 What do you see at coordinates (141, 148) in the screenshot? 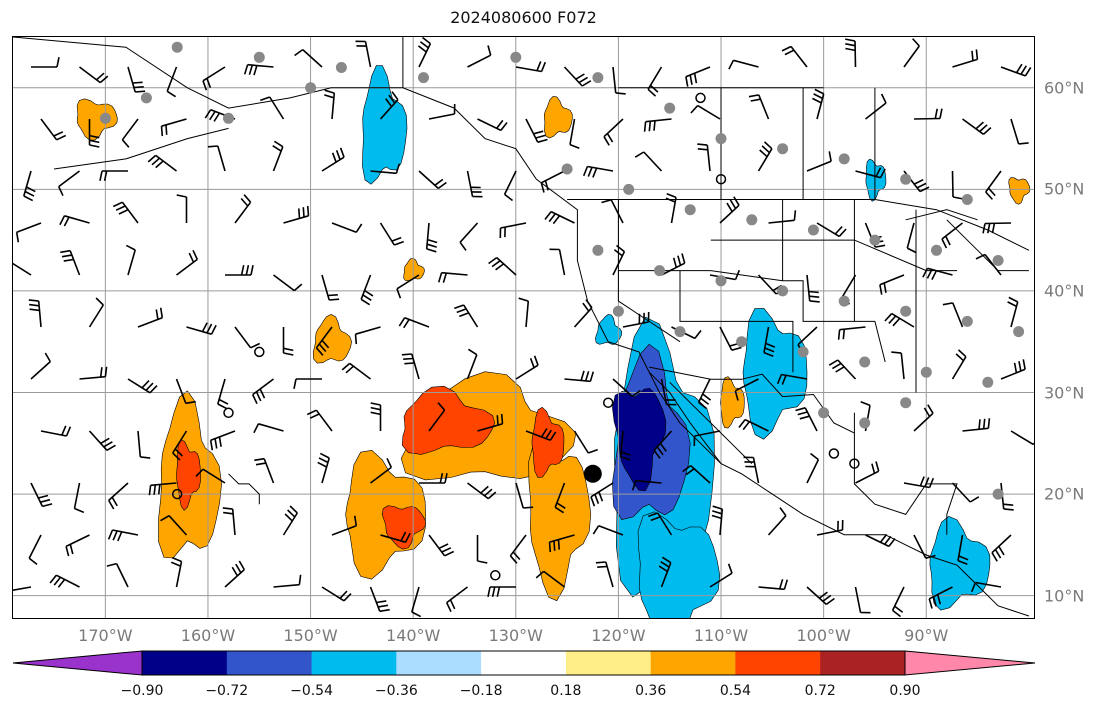
I see `aleutian-islands` at bounding box center [141, 148].